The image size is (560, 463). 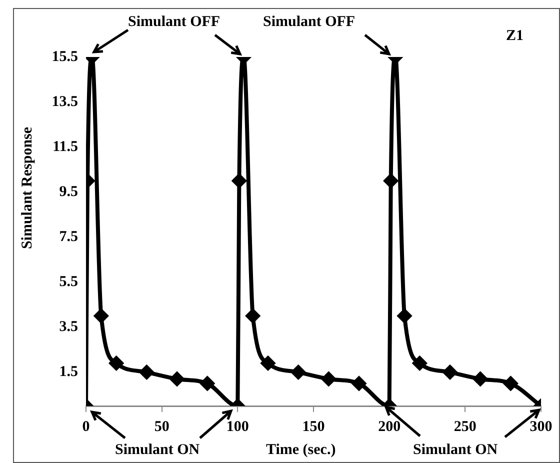 I want to click on x-tick-label: 100, so click(x=237, y=426).